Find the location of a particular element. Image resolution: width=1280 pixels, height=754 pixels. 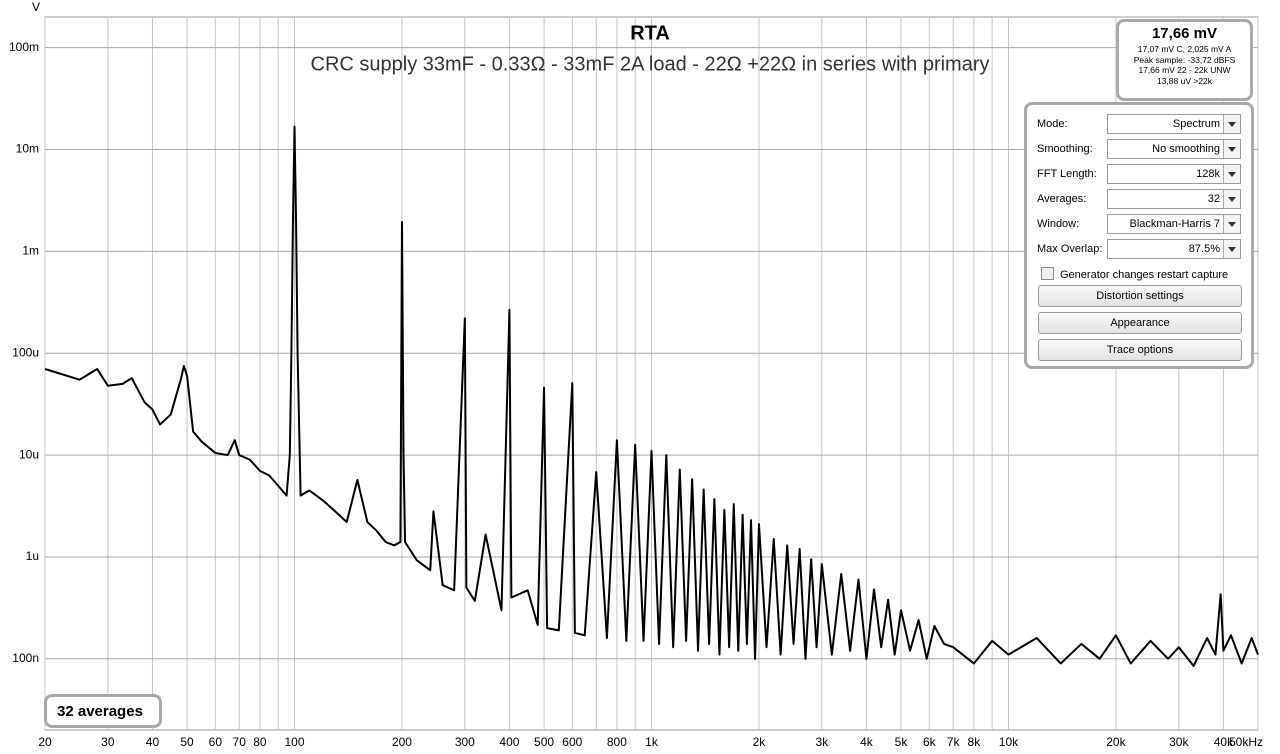

x-tick-label: 70 is located at coordinates (240, 742).